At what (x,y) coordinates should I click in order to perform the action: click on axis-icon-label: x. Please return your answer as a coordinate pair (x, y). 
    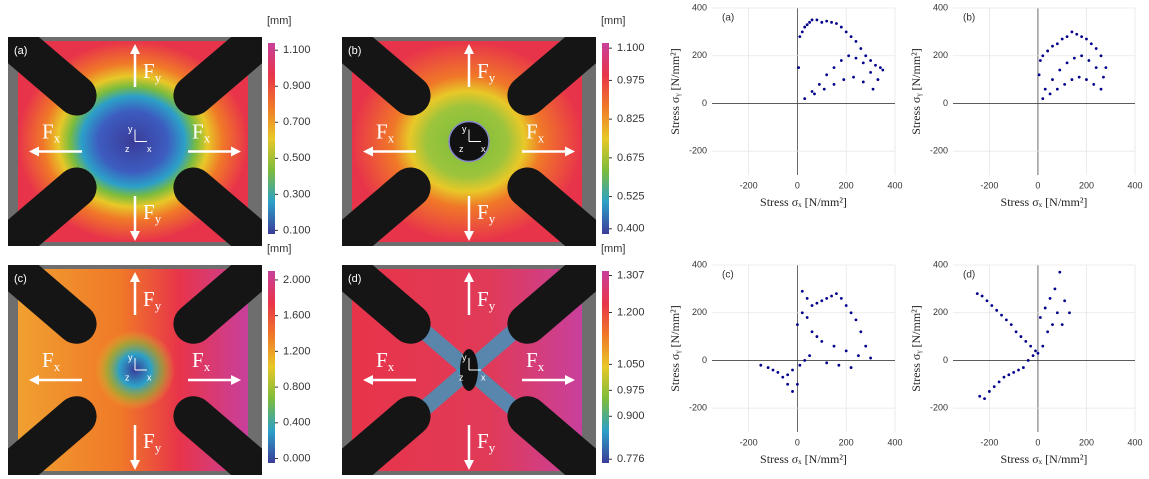
    Looking at the image, I should click on (149, 149).